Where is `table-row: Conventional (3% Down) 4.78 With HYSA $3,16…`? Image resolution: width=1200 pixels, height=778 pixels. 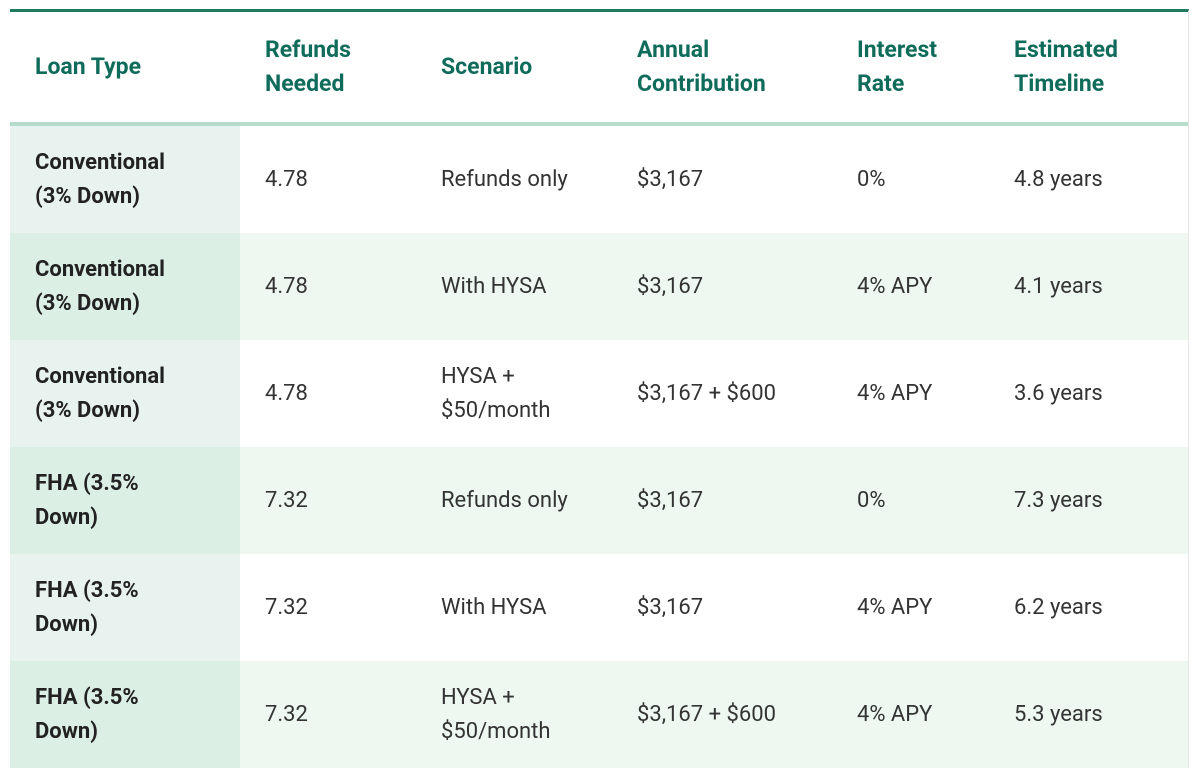
table-row: Conventional (3% Down) 4.78 With HYSA $3,16… is located at coordinates (599, 286).